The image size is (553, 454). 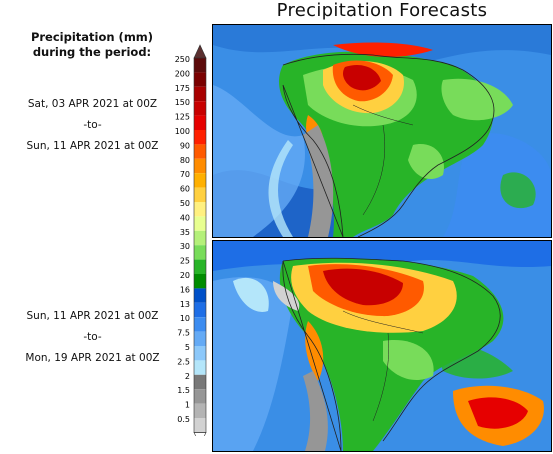 What do you see at coordinates (183, 333) in the screenshot?
I see `colorbar-label-7.5: 7.5` at bounding box center [183, 333].